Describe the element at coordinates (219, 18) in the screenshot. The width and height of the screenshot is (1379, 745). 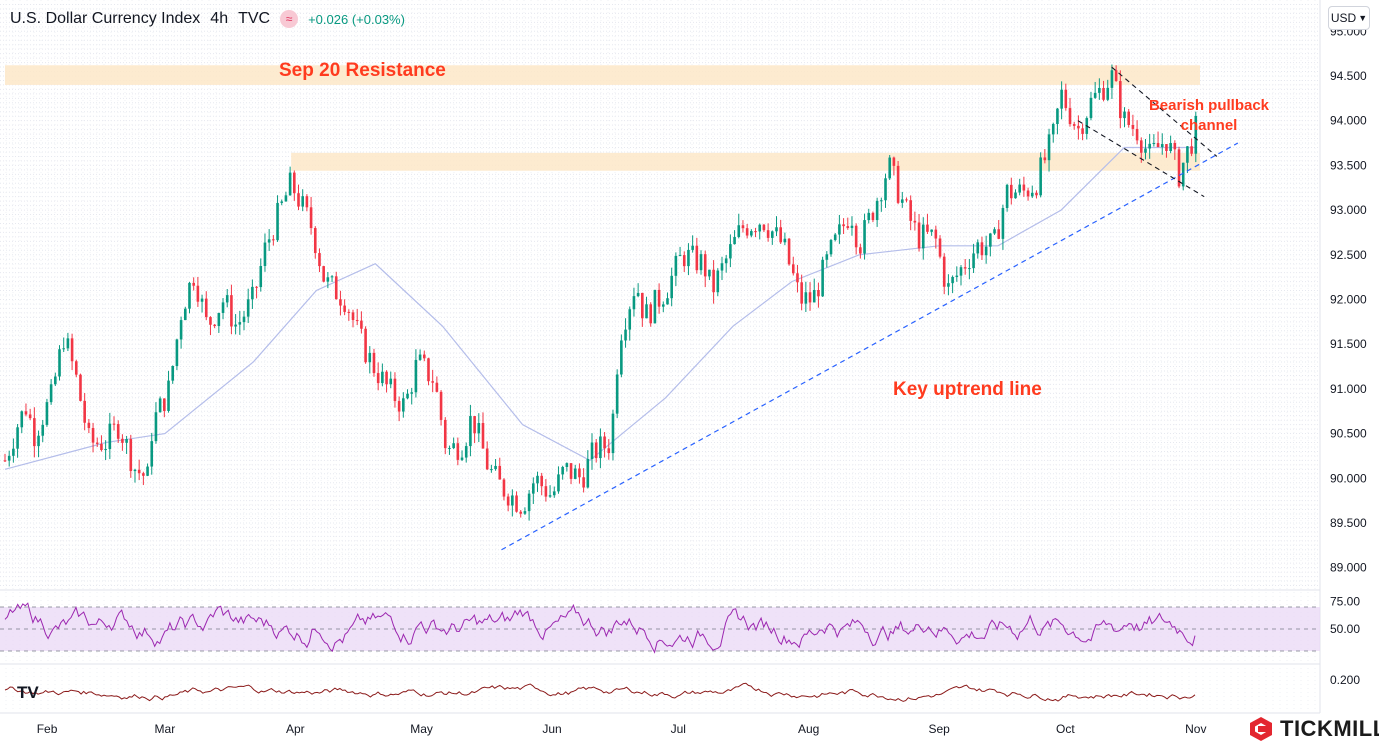
I see `interval-label: 4h` at that location.